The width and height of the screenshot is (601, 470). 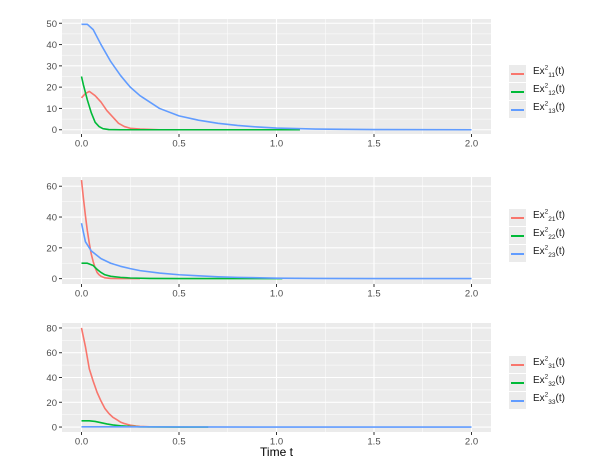 What do you see at coordinates (277, 452) in the screenshot?
I see `x-axis-label: Time t` at bounding box center [277, 452].